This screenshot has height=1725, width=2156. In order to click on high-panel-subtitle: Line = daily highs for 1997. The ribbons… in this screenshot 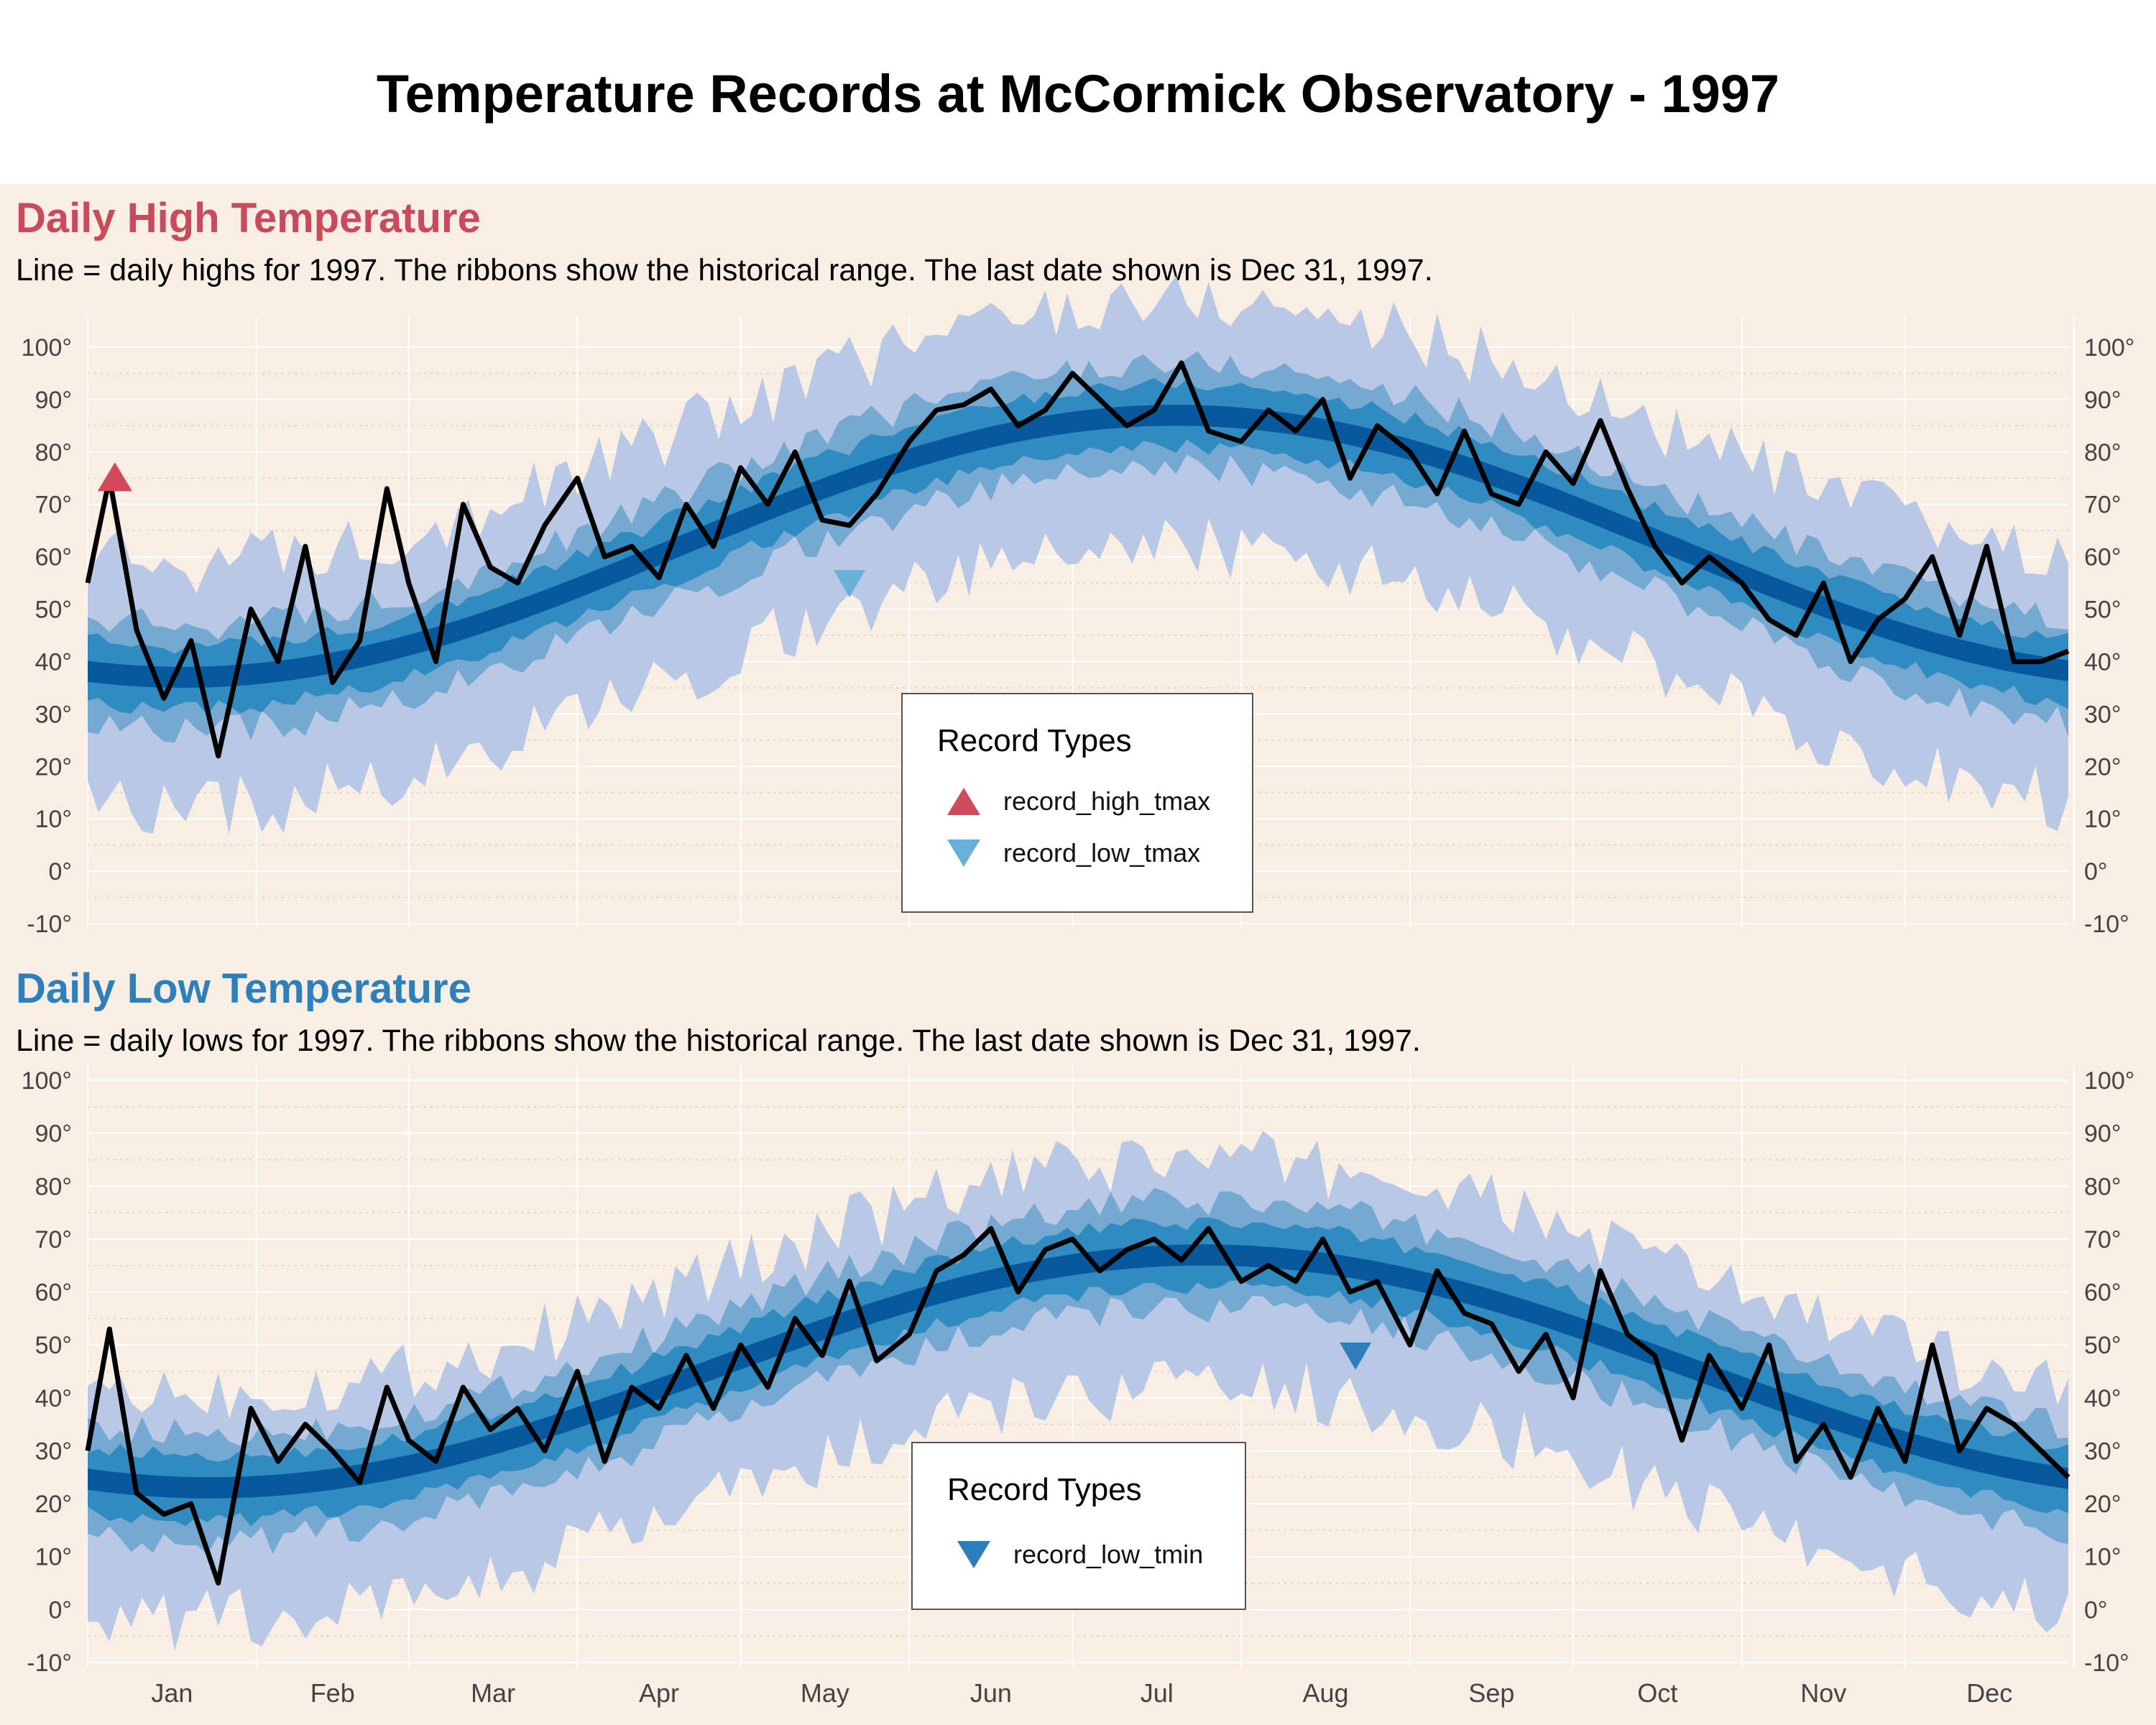, I will do `click(724, 270)`.